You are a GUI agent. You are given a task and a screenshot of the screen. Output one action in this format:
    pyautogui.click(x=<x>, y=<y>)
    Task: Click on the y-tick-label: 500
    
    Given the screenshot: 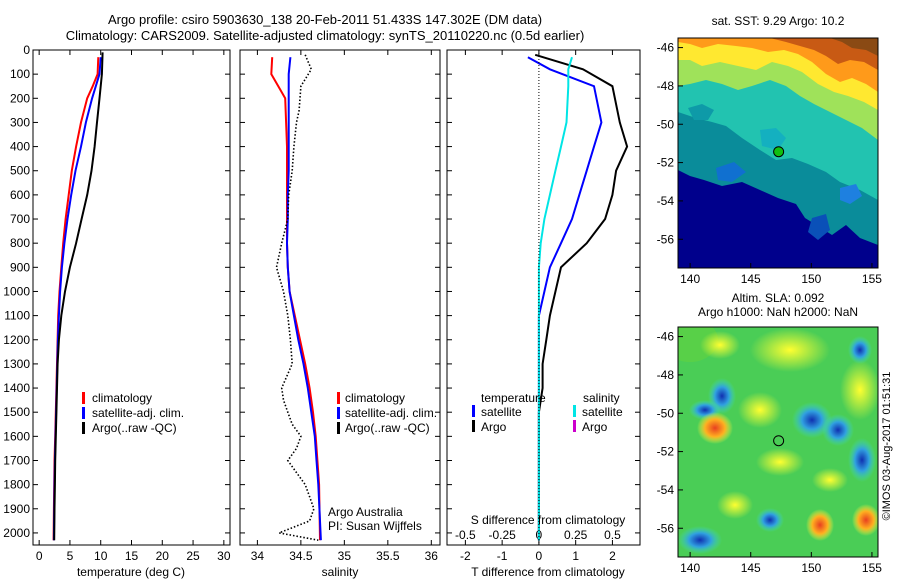 What is the action you would take?
    pyautogui.click(x=20, y=171)
    